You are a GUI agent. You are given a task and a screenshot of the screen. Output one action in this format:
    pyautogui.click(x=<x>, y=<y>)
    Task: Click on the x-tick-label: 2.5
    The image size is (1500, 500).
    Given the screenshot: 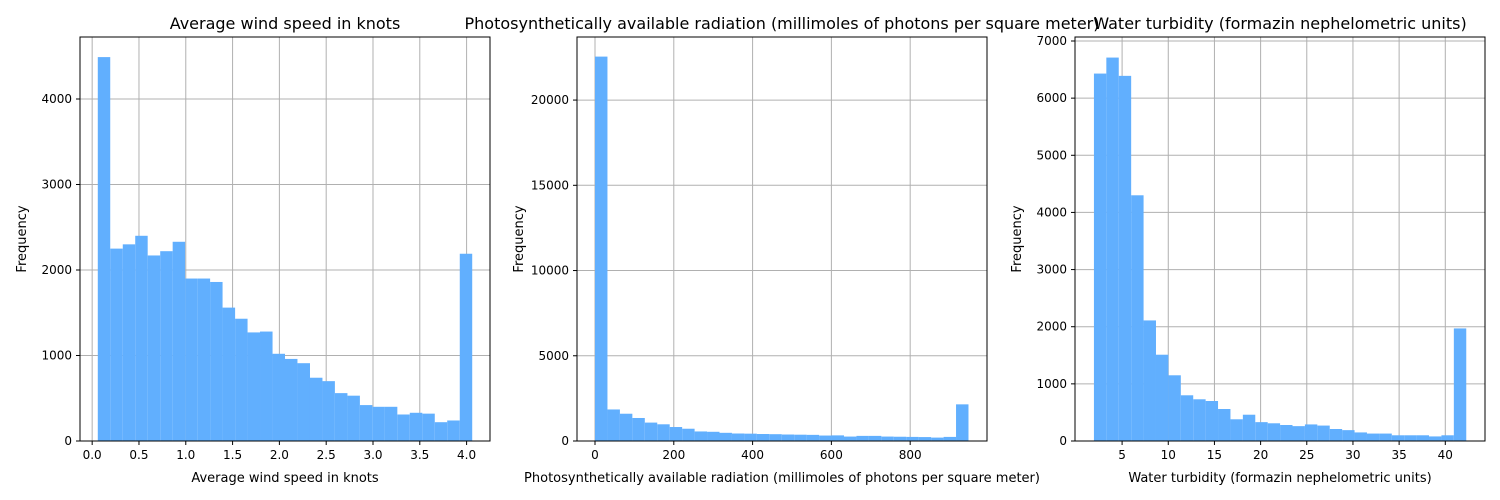 What is the action you would take?
    pyautogui.click(x=326, y=455)
    